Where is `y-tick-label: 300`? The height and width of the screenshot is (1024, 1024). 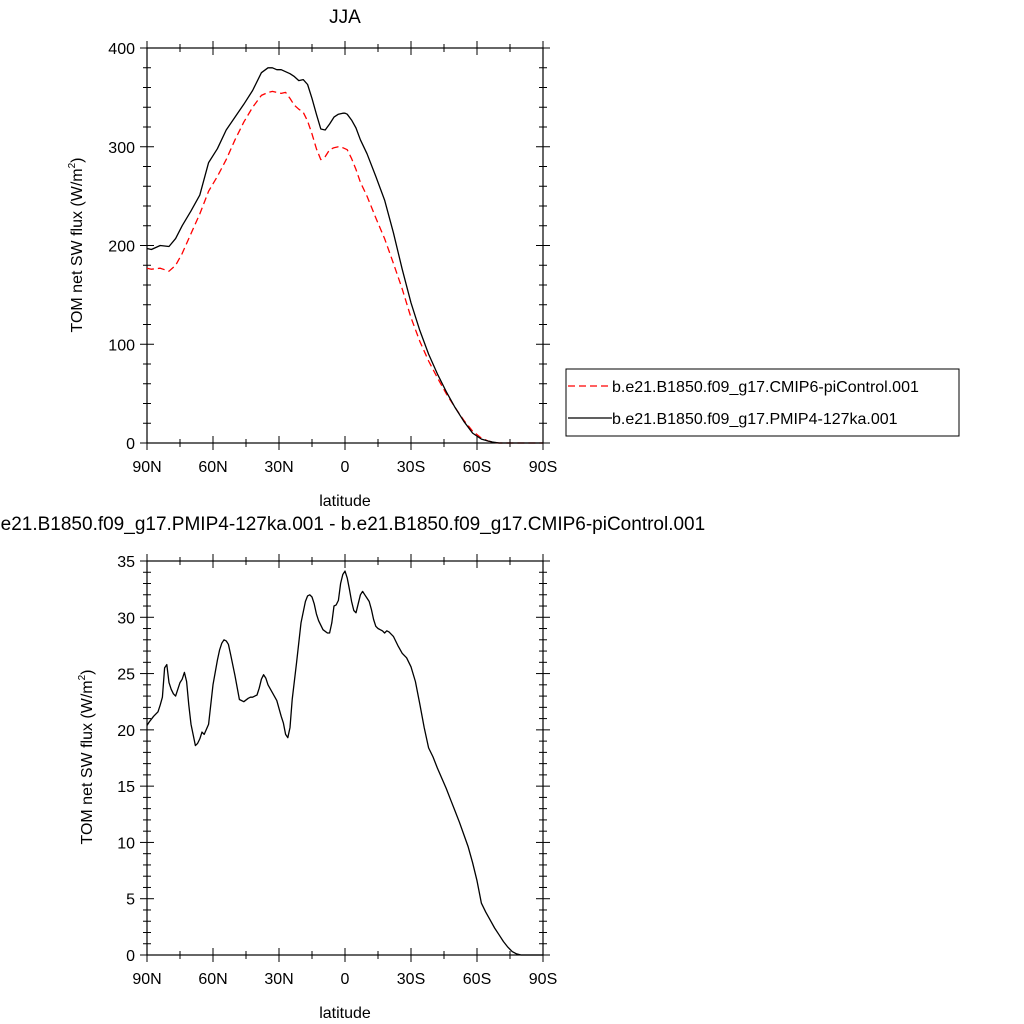
y-tick-label: 300 is located at coordinates (121, 148).